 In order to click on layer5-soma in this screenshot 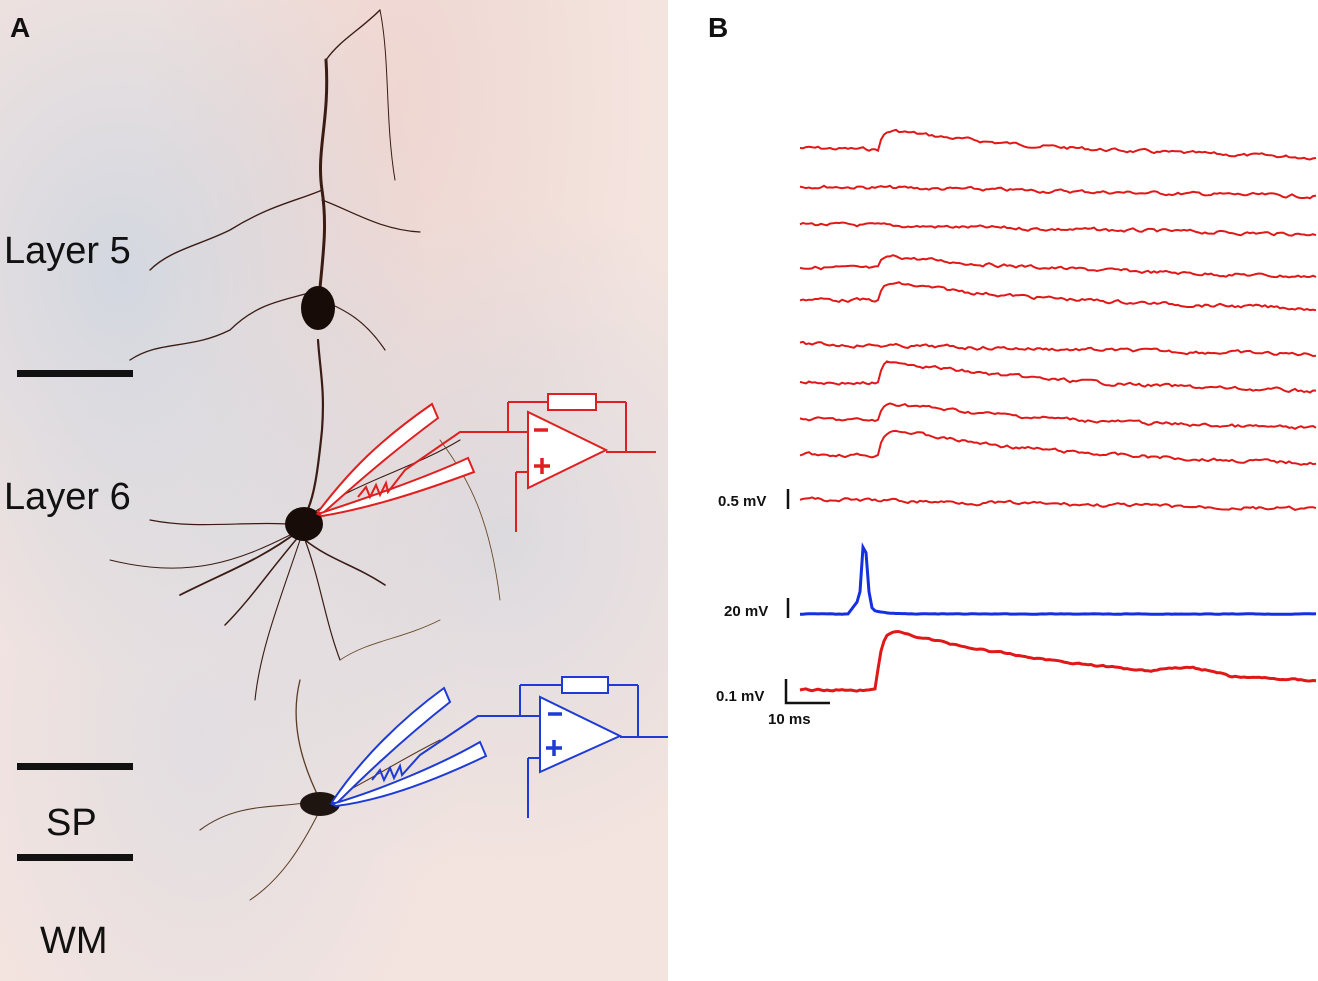, I will do `click(318, 308)`.